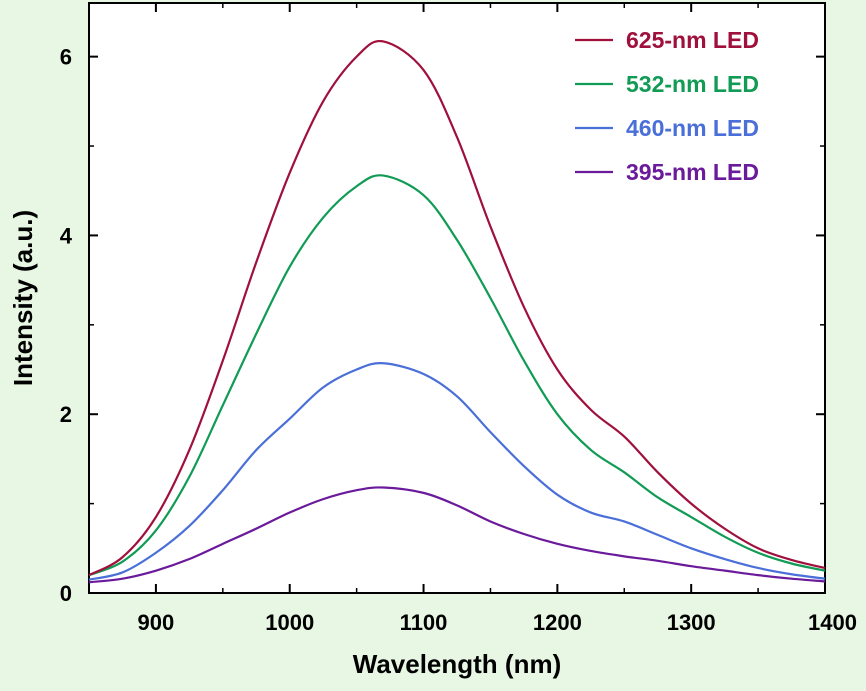 The width and height of the screenshot is (866, 691). What do you see at coordinates (23, 298) in the screenshot?
I see `y-axis-title: Intensity (a.u.)` at bounding box center [23, 298].